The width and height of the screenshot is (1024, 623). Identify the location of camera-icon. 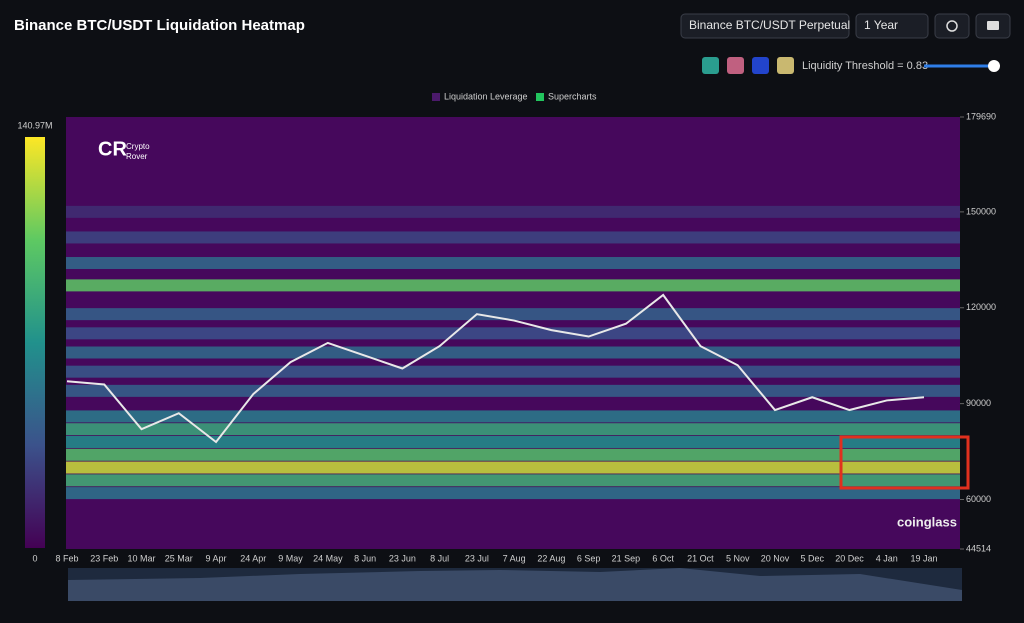
(993, 25).